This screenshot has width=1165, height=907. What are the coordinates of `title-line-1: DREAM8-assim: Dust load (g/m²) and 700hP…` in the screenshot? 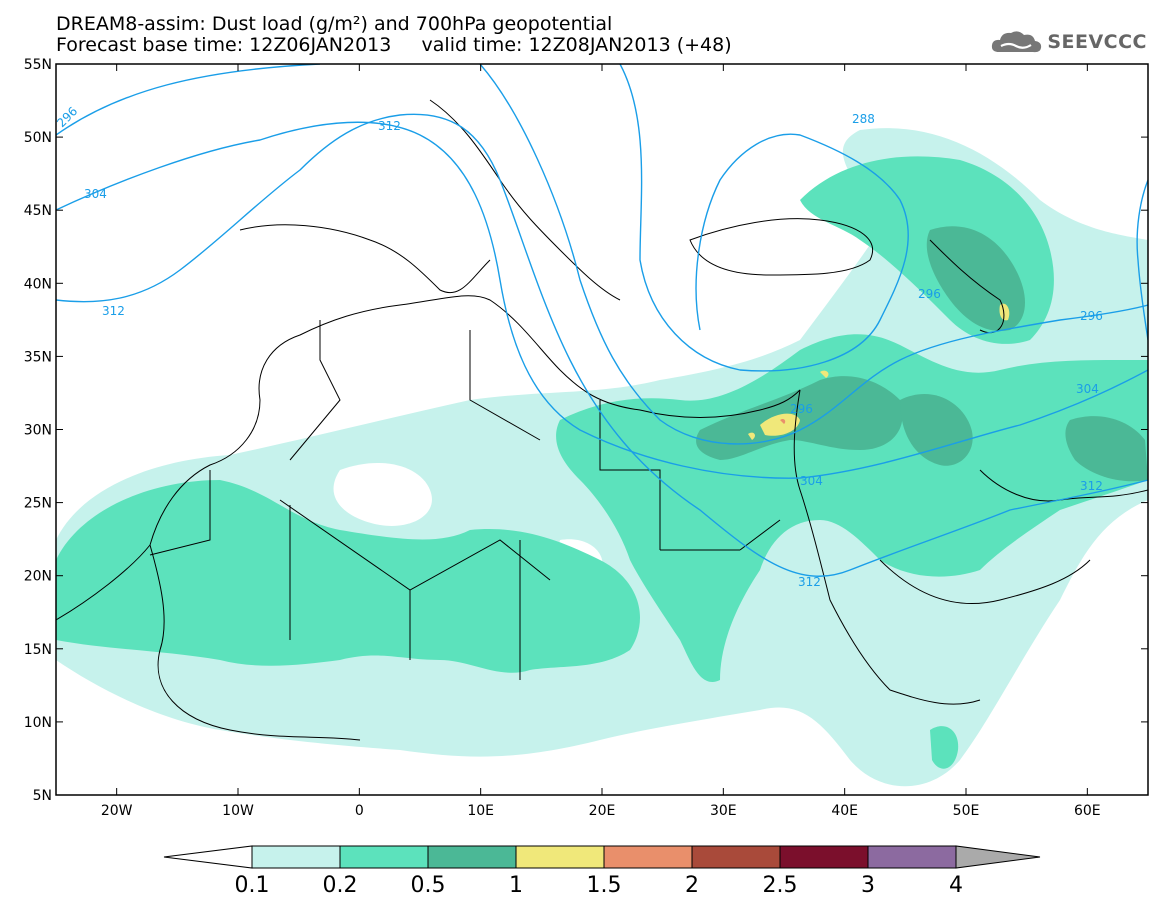 It's located at (334, 24).